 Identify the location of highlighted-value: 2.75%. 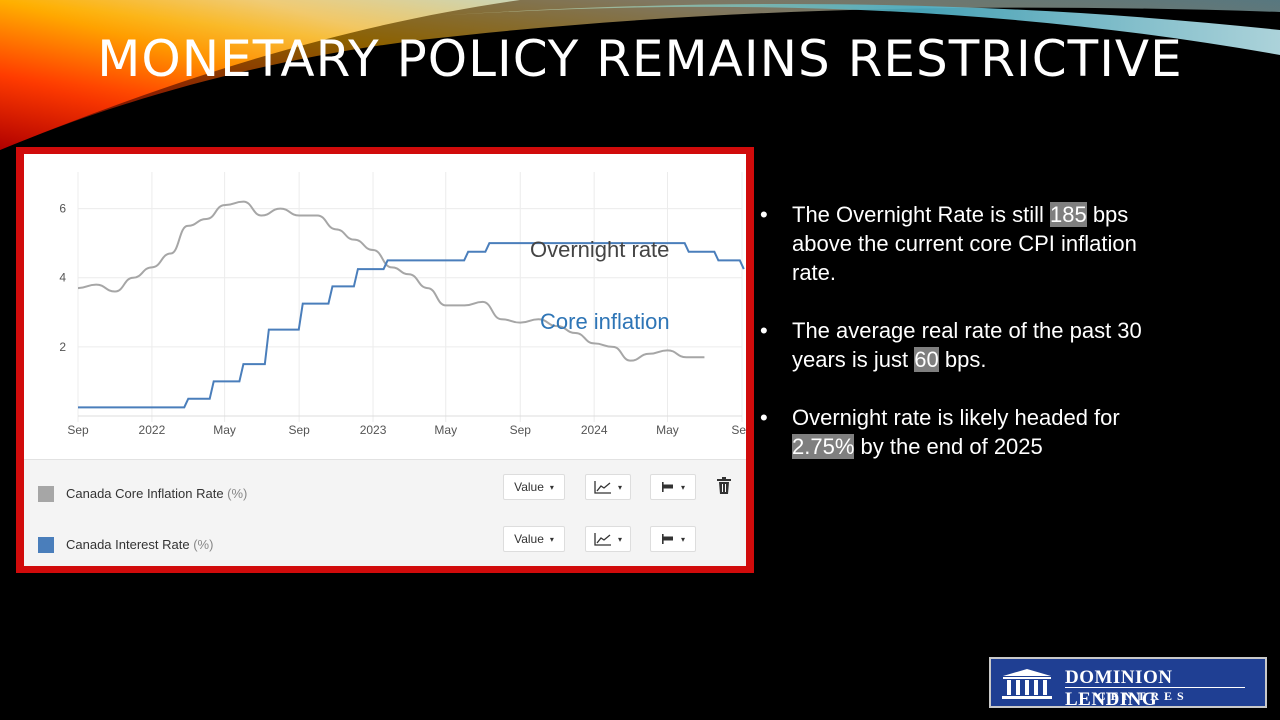
(823, 446).